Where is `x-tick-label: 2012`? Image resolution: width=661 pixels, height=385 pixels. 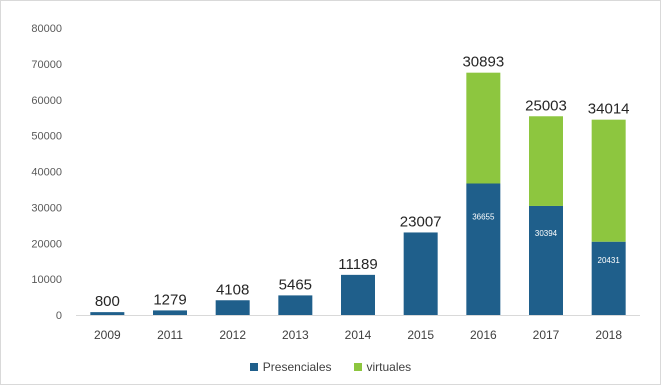 x-tick-label: 2012 is located at coordinates (232, 335).